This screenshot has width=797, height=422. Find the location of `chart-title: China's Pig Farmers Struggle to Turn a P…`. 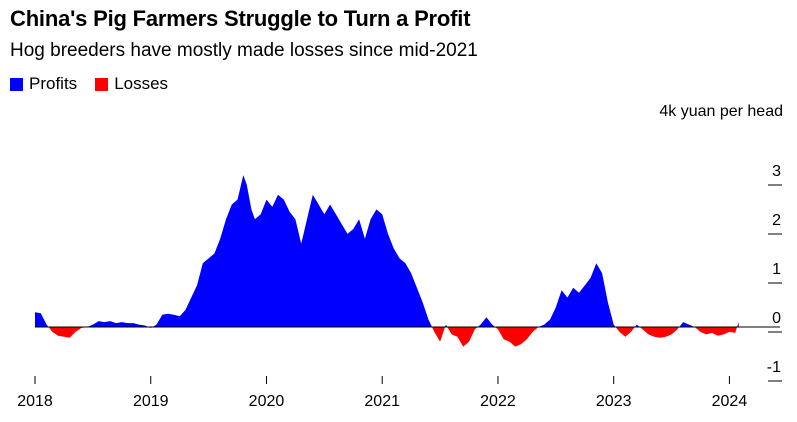

chart-title: China's Pig Farmers Struggle to Turn a P… is located at coordinates (240, 18).